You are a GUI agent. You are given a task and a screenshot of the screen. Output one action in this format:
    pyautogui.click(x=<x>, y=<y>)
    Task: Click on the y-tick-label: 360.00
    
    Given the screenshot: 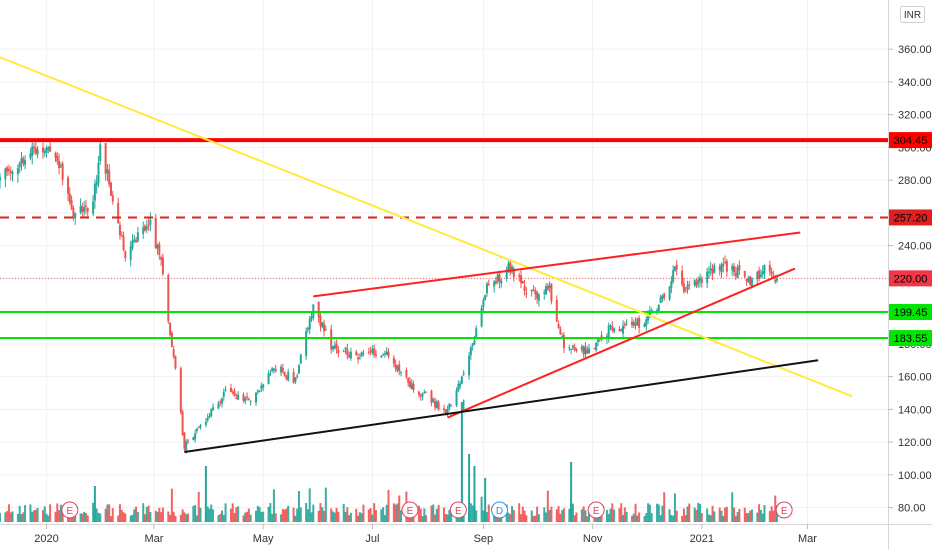 What is the action you would take?
    pyautogui.click(x=915, y=50)
    